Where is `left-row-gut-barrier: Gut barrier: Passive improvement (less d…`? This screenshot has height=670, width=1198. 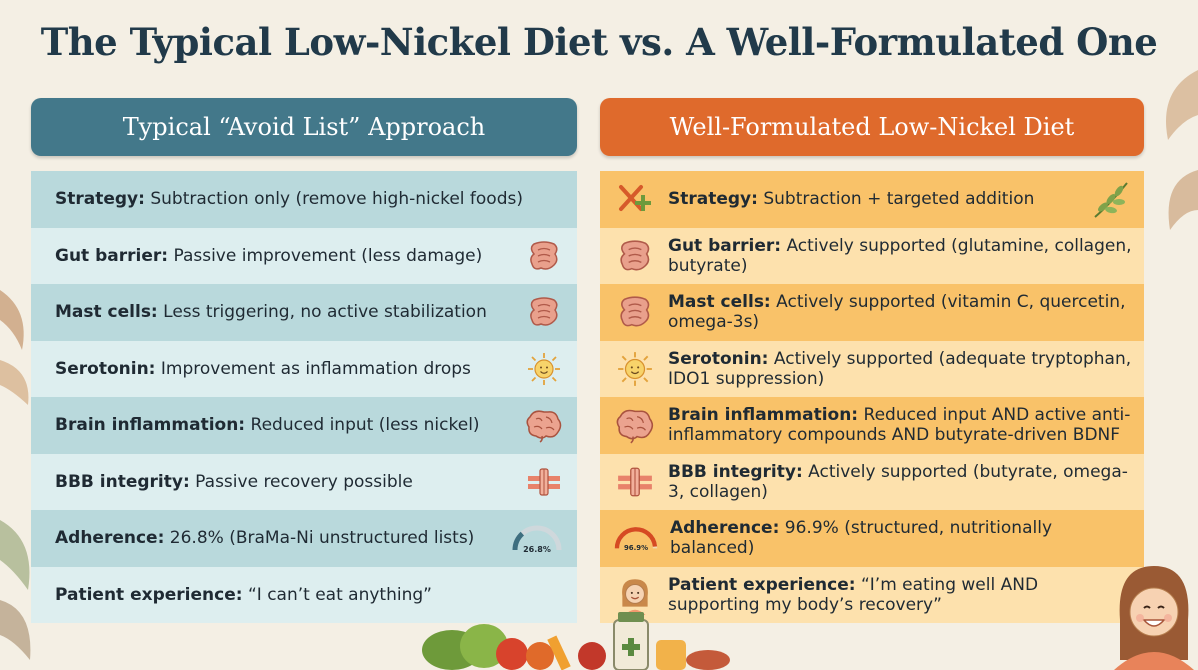
left-row-gut-barrier: Gut barrier: Passive improvement (less d… is located at coordinates (304, 255).